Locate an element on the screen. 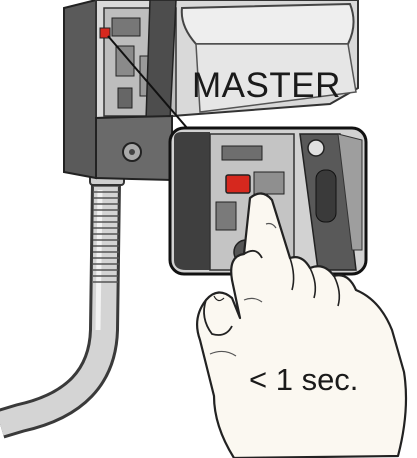 Image resolution: width=417 pixels, height=458 pixels. device-name-label: MASTER is located at coordinates (266, 85).